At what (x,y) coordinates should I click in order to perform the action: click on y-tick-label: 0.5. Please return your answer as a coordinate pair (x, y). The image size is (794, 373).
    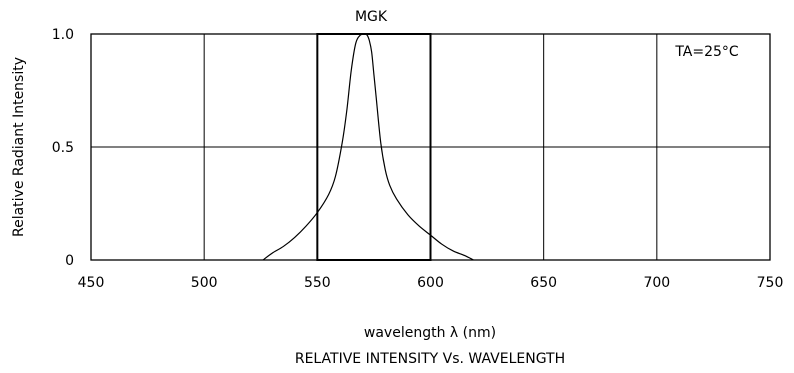
    Looking at the image, I should click on (63, 148).